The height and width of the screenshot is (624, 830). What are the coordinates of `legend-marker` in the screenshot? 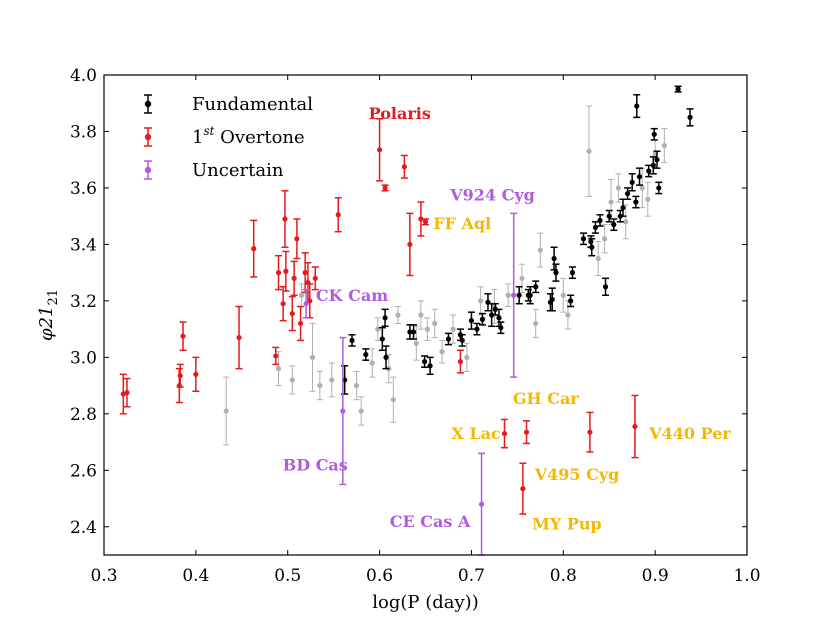 It's located at (148, 137).